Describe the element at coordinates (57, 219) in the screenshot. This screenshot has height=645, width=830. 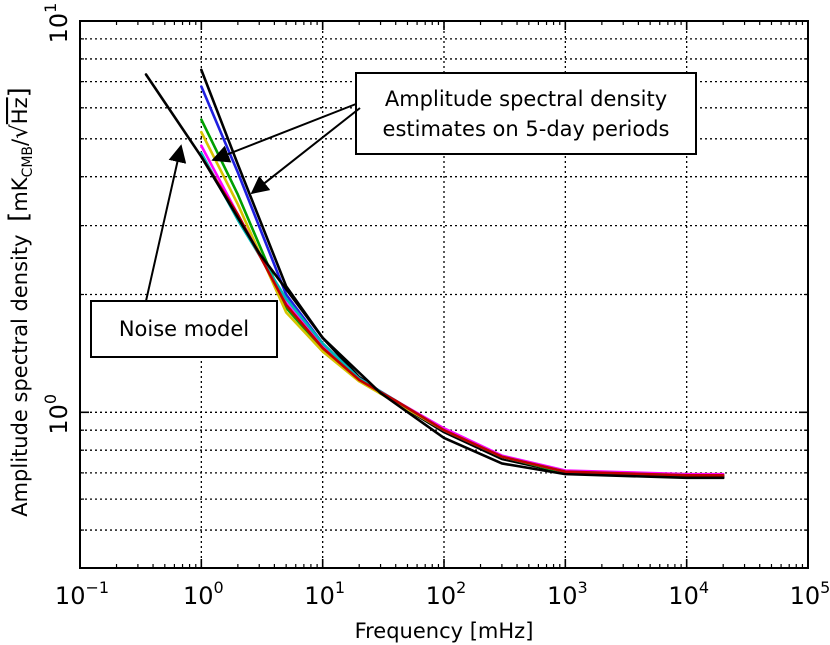
I see `y-tick-labels: 100 101` at that location.